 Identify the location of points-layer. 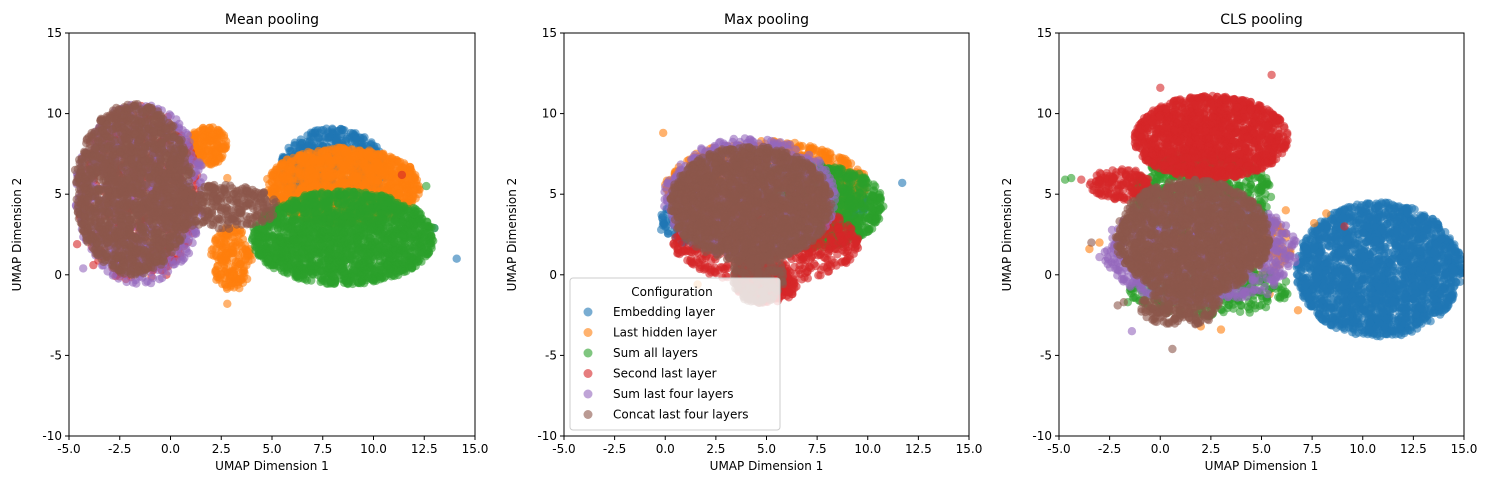
(265, 204).